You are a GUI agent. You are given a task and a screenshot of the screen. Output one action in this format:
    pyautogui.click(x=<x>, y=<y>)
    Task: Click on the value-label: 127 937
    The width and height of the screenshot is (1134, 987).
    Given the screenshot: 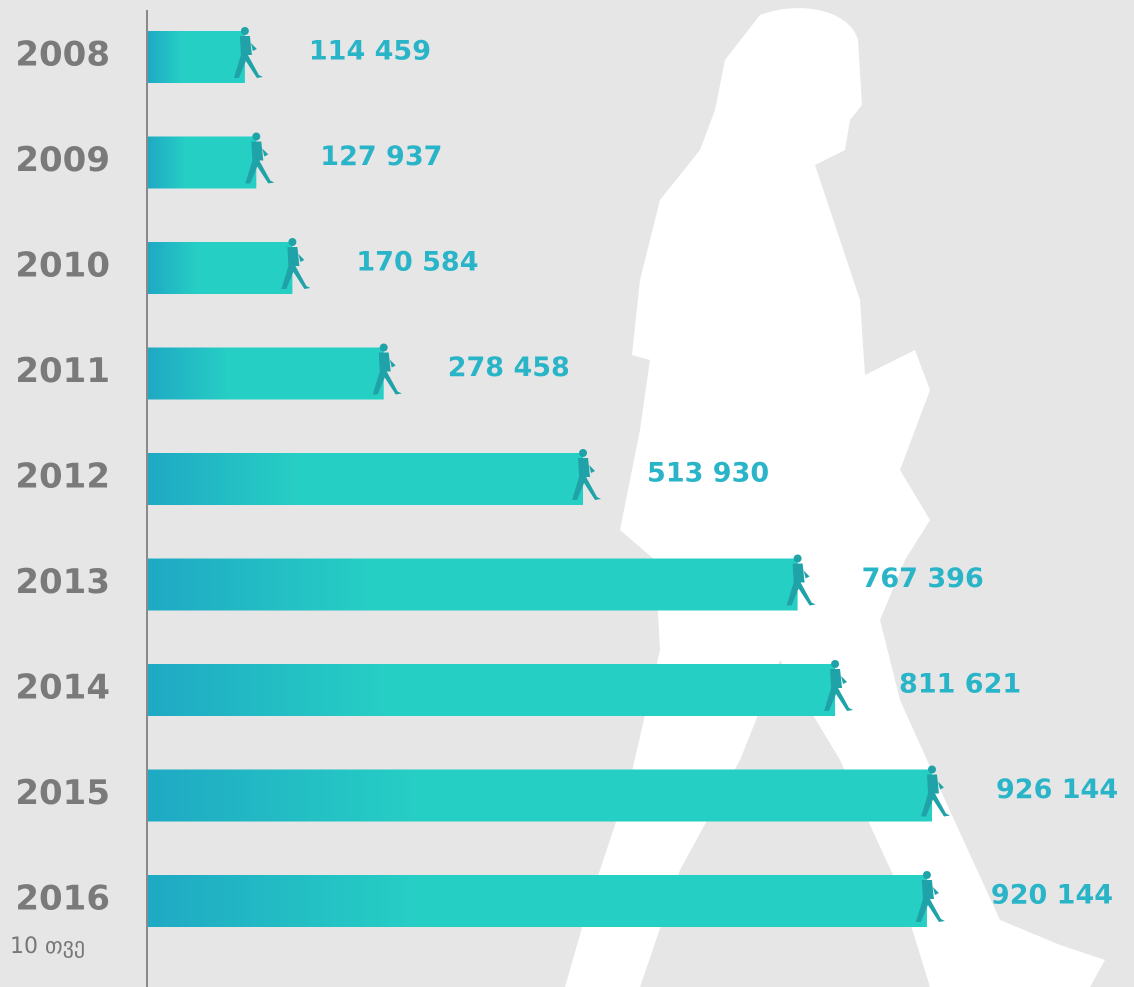 What is the action you would take?
    pyautogui.click(x=381, y=156)
    